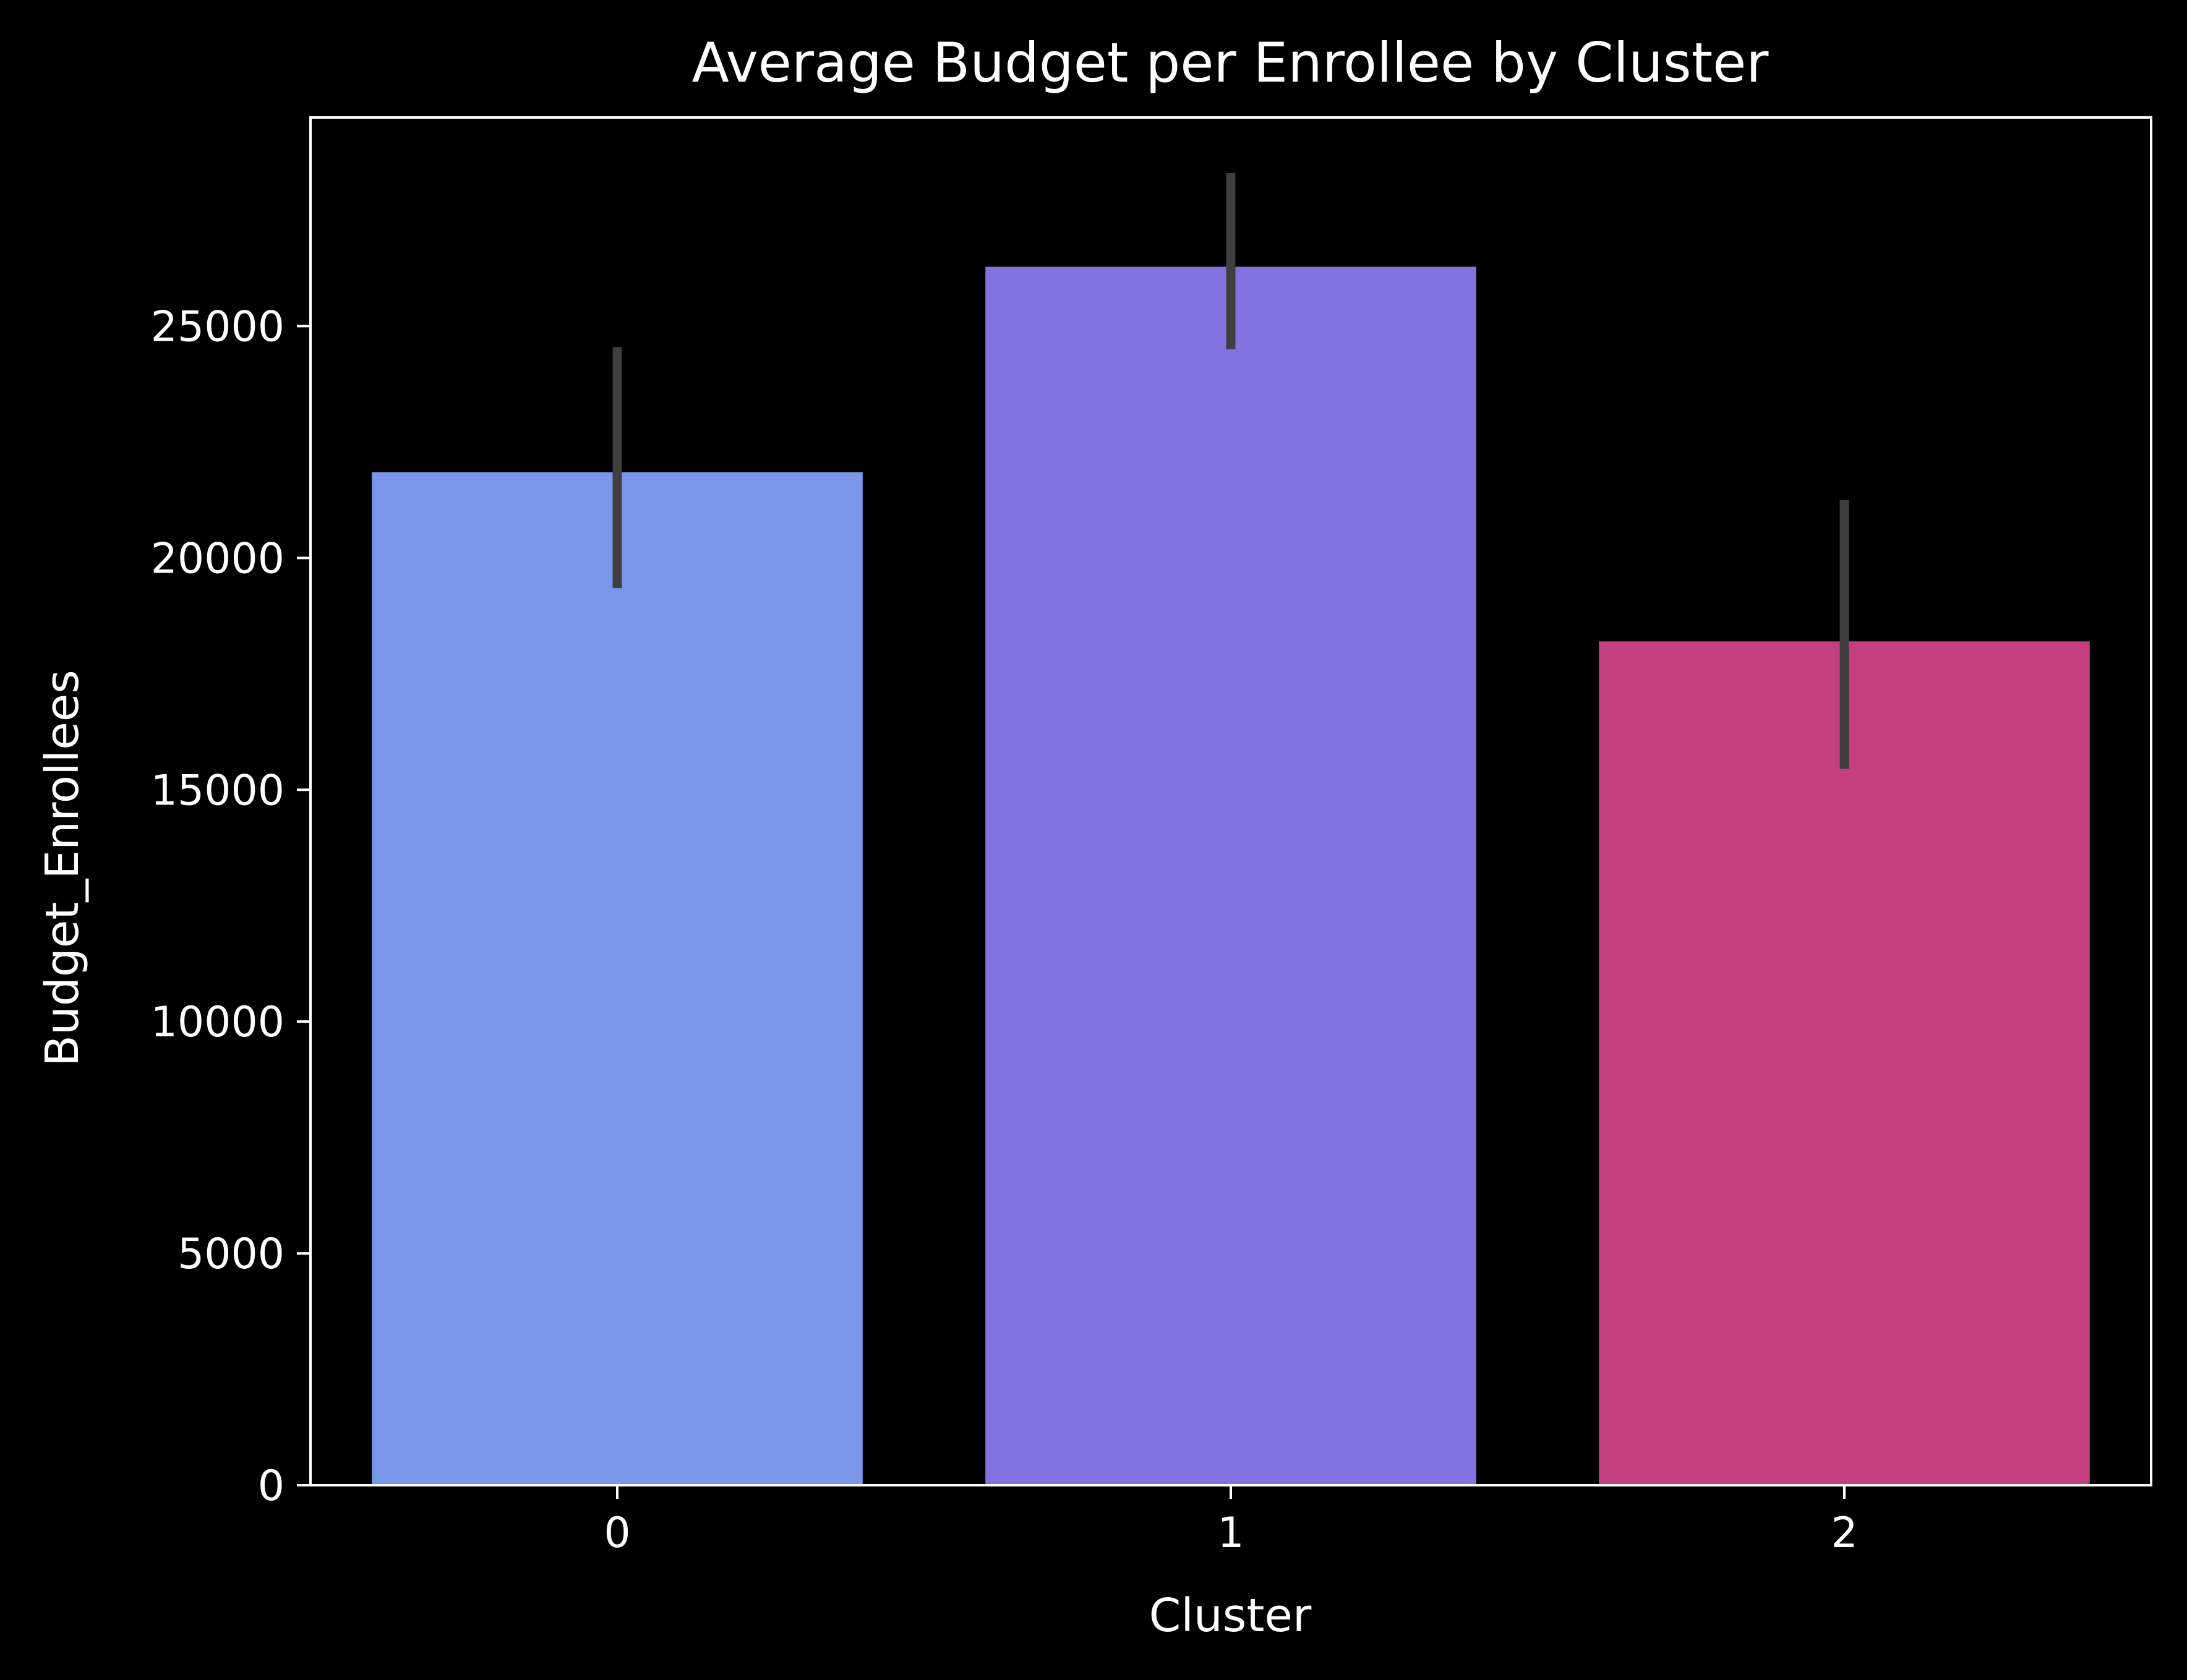  I want to click on y-tick-label: 10000, so click(218, 1022).